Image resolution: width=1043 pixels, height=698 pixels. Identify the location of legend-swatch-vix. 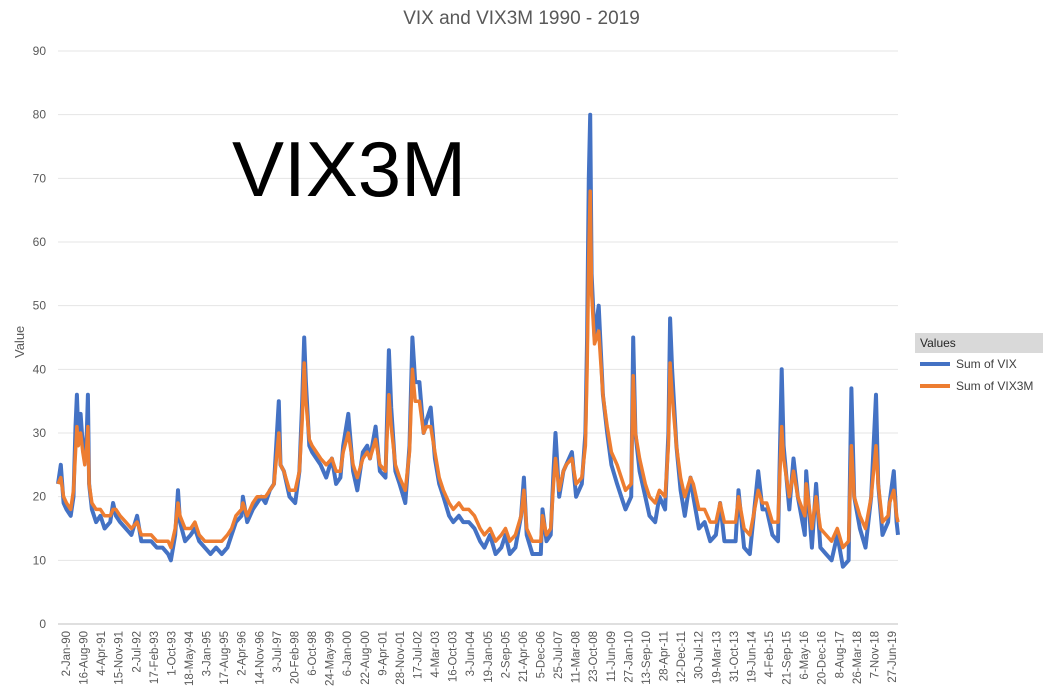
(935, 364).